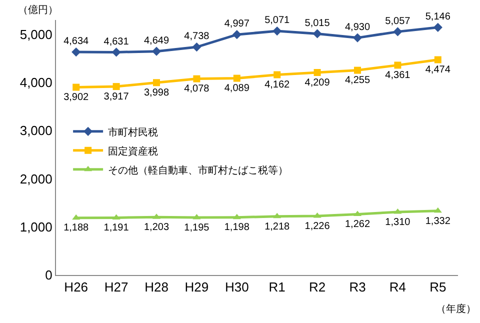  What do you see at coordinates (197, 36) in the screenshot?
I see `data-label: 4,738` at bounding box center [197, 36].